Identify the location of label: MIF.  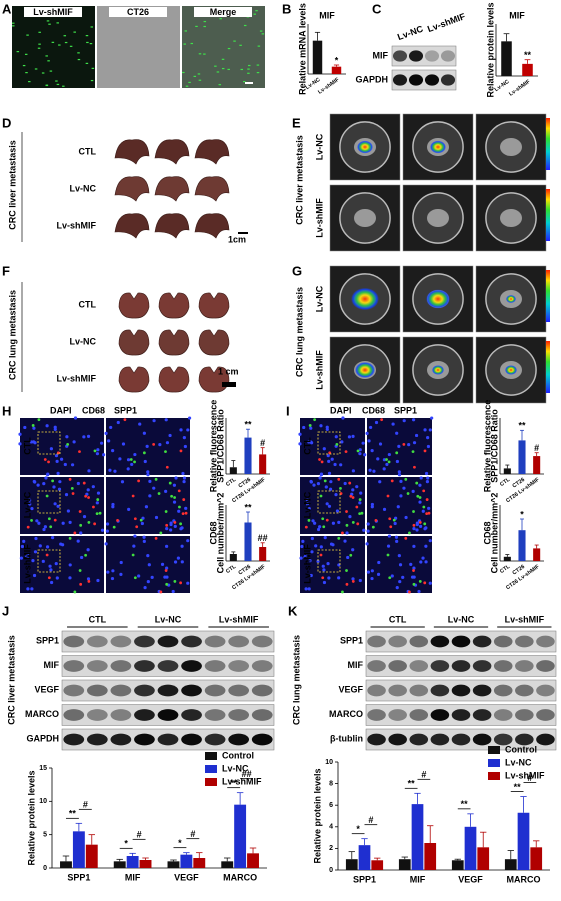
(52, 665).